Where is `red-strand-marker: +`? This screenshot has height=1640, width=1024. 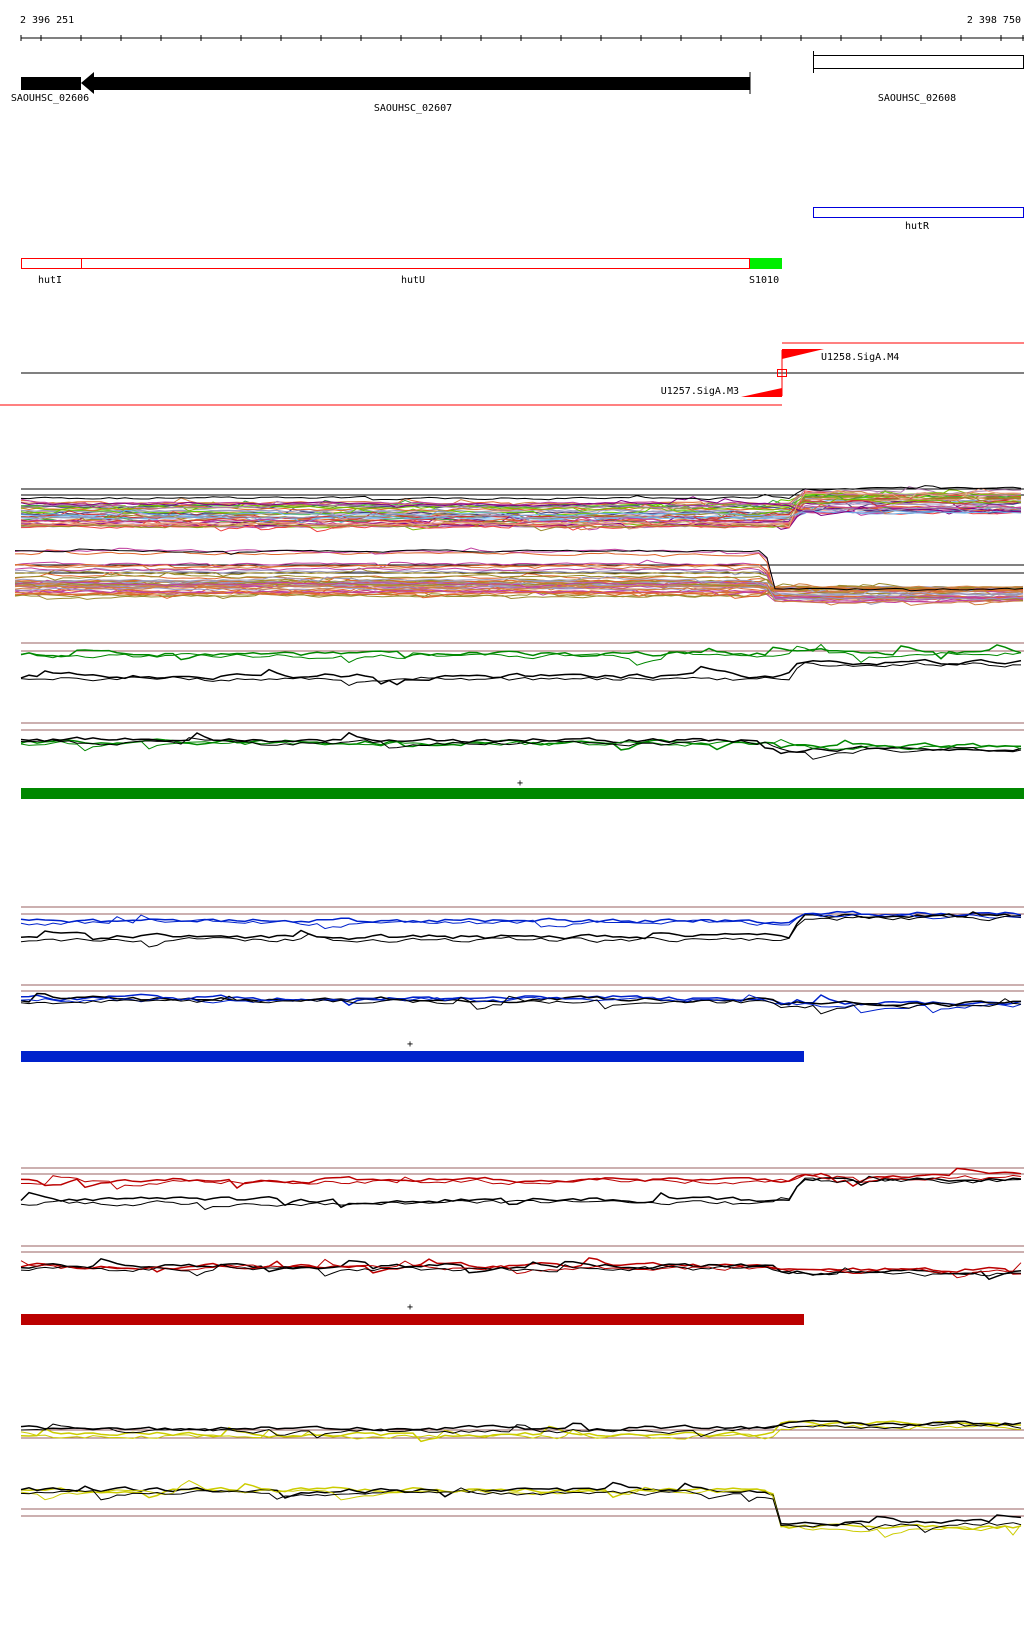 red-strand-marker: + is located at coordinates (410, 1307).